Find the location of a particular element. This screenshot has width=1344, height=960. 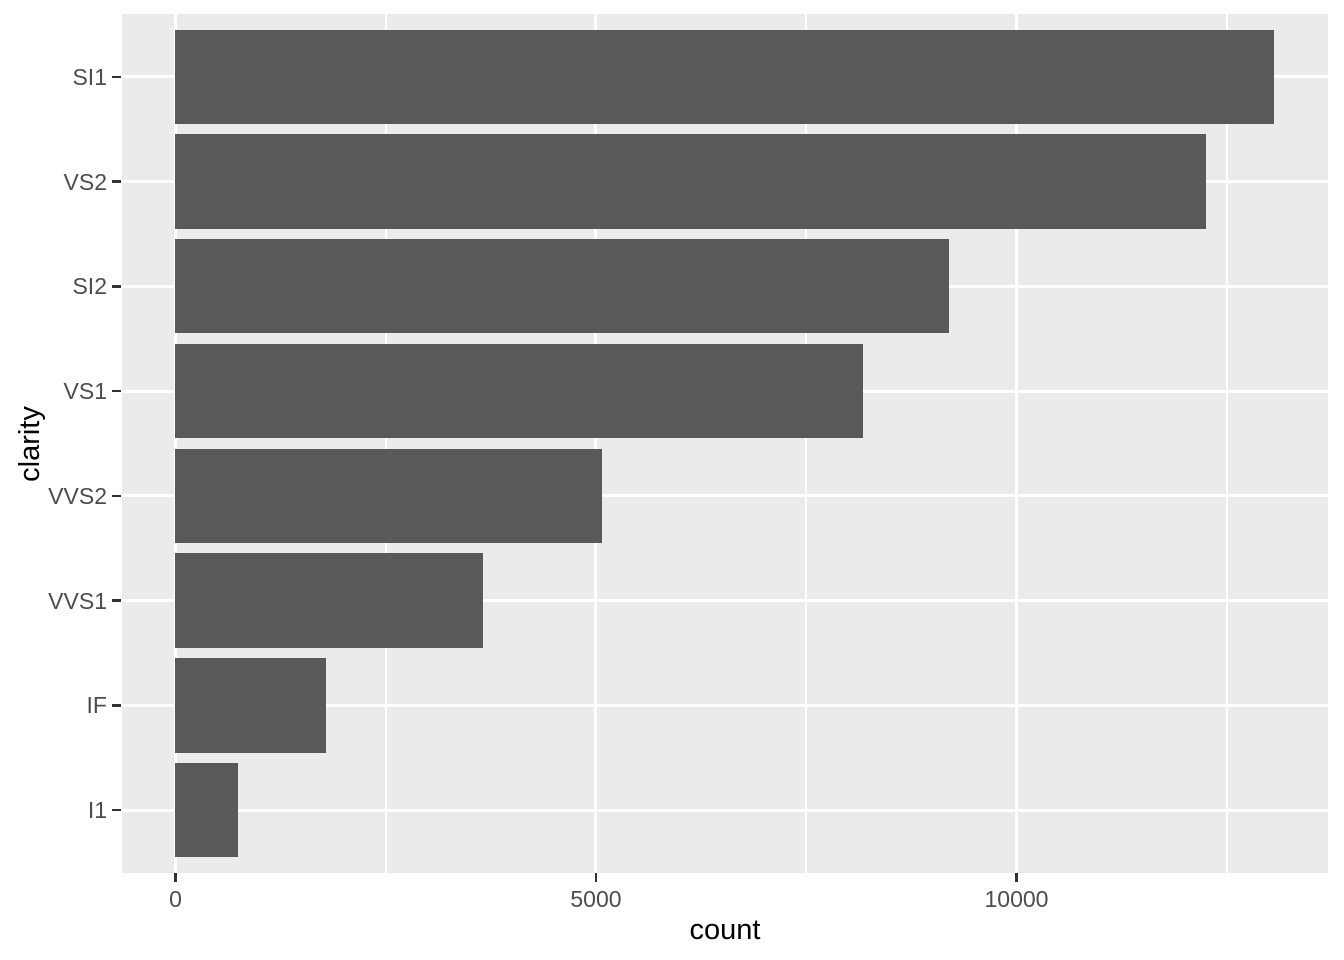

y-tick-SI2 is located at coordinates (116, 286).